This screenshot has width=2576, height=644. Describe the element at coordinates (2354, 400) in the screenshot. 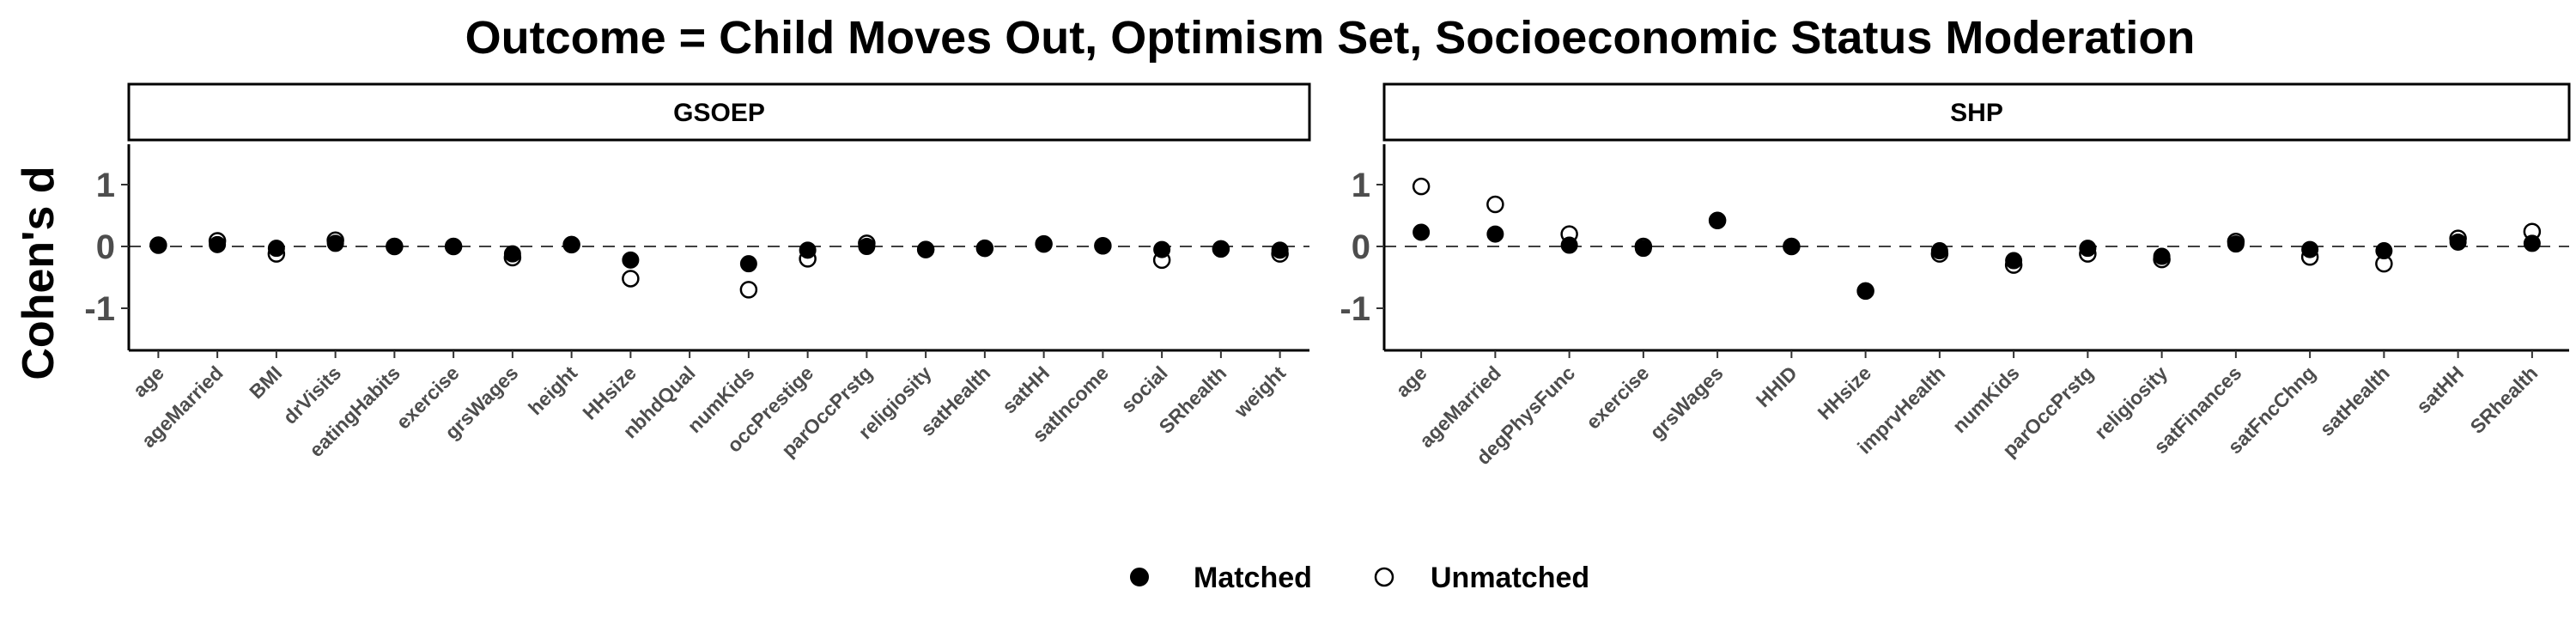

I see `x-tick-label: satHealth` at that location.